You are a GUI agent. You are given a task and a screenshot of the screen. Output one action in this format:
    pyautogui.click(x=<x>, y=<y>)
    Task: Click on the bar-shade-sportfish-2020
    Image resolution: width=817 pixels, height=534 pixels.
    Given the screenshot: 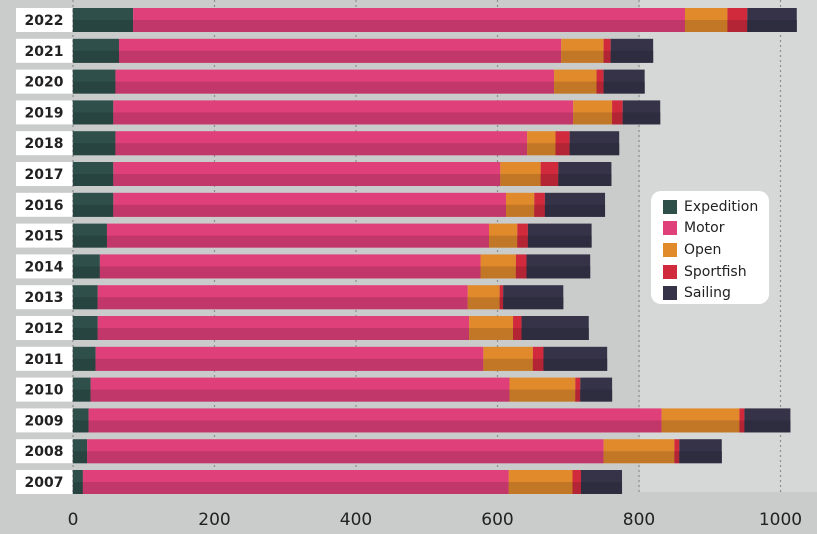 What is the action you would take?
    pyautogui.click(x=600, y=87)
    